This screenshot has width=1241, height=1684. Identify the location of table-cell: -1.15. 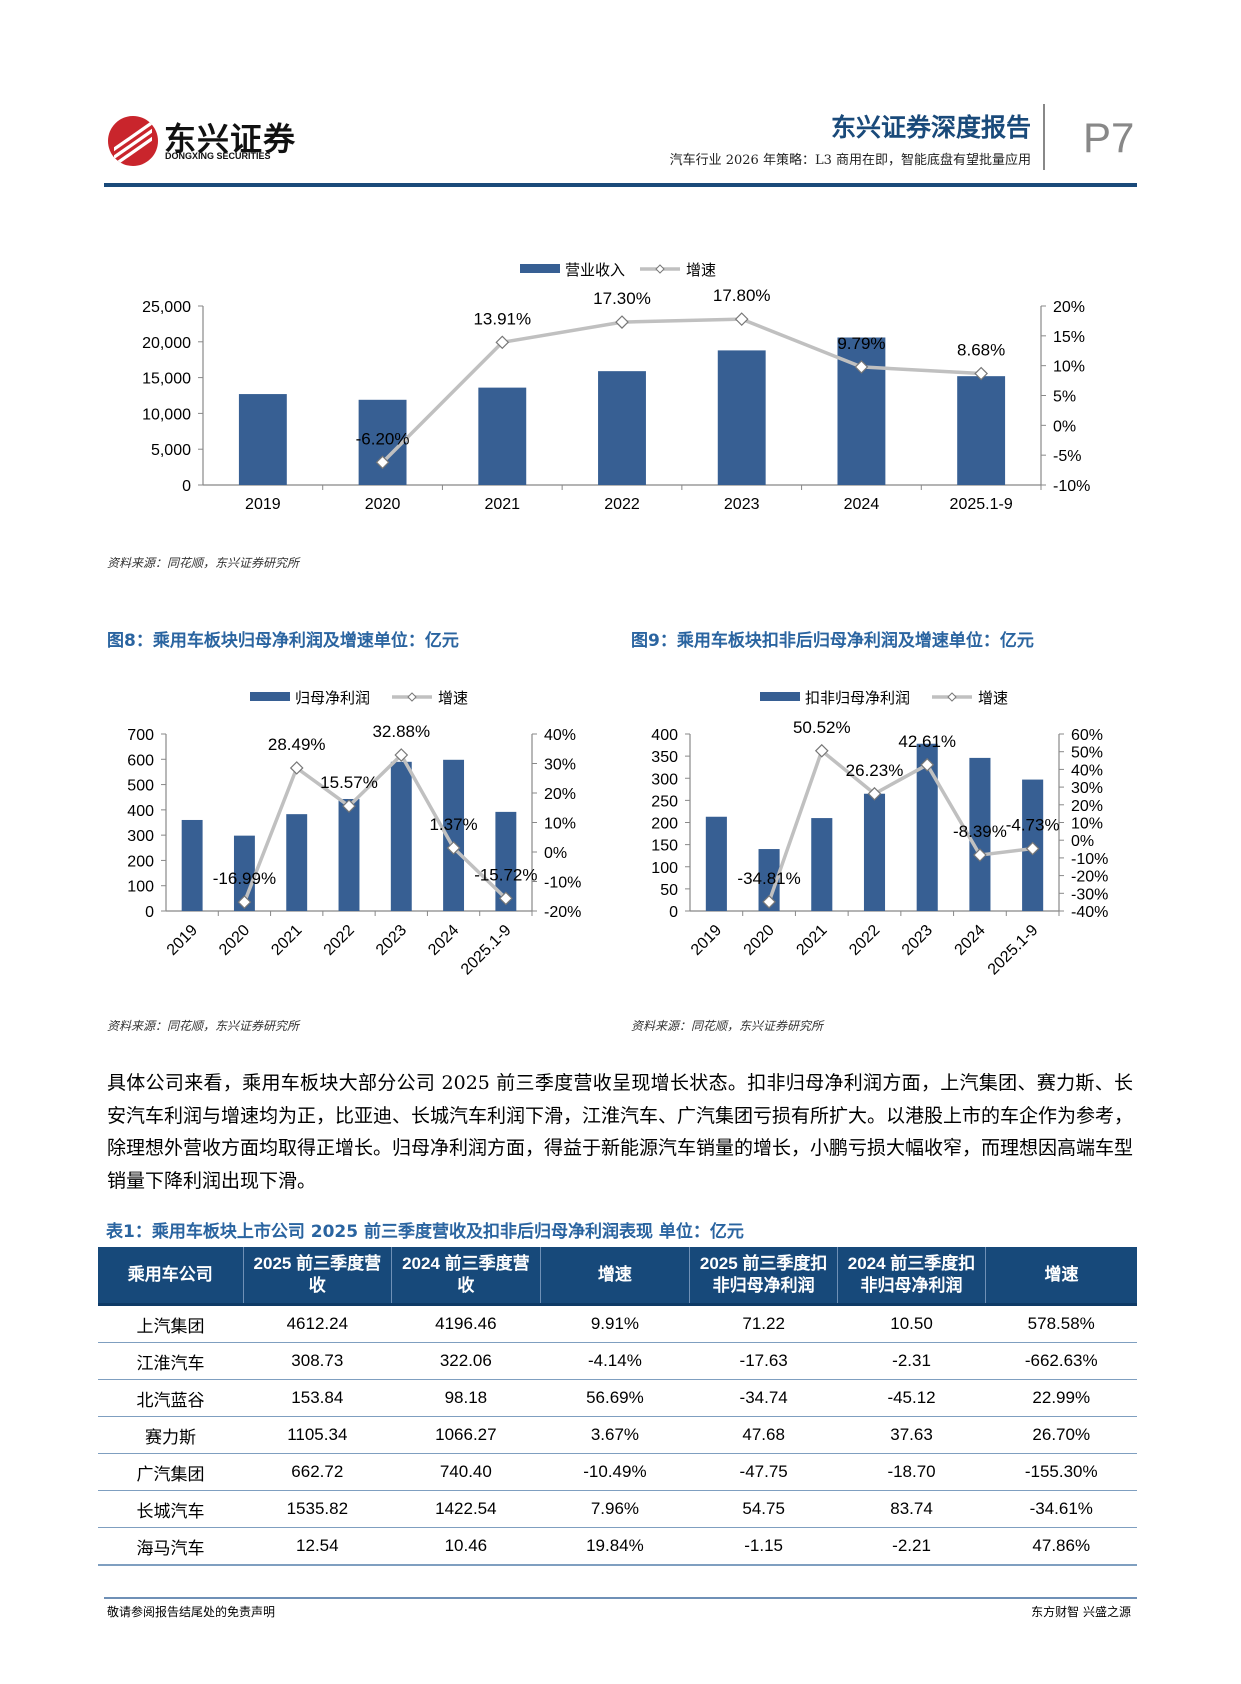
(763, 1546).